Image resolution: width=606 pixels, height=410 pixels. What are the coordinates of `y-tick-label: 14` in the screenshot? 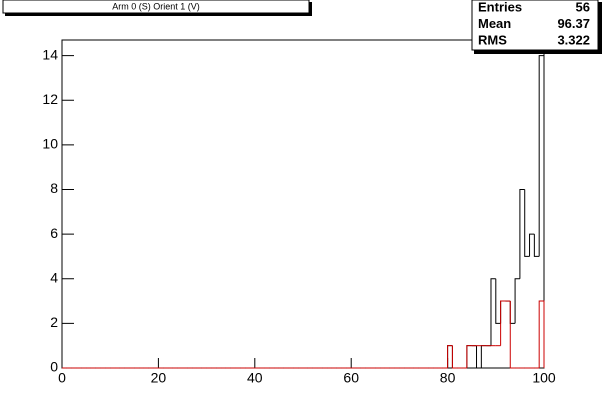 It's located at (50, 54).